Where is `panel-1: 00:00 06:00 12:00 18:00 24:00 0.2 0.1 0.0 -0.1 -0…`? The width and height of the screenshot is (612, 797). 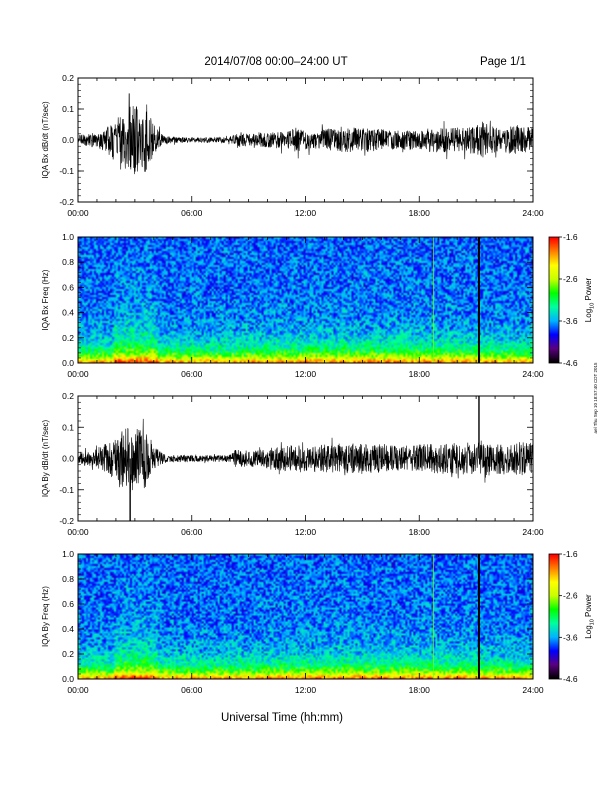 panel-1: 00:00 06:00 12:00 18:00 24:00 0.2 0.1 0.0 -0.1 -0… is located at coordinates (292, 145).